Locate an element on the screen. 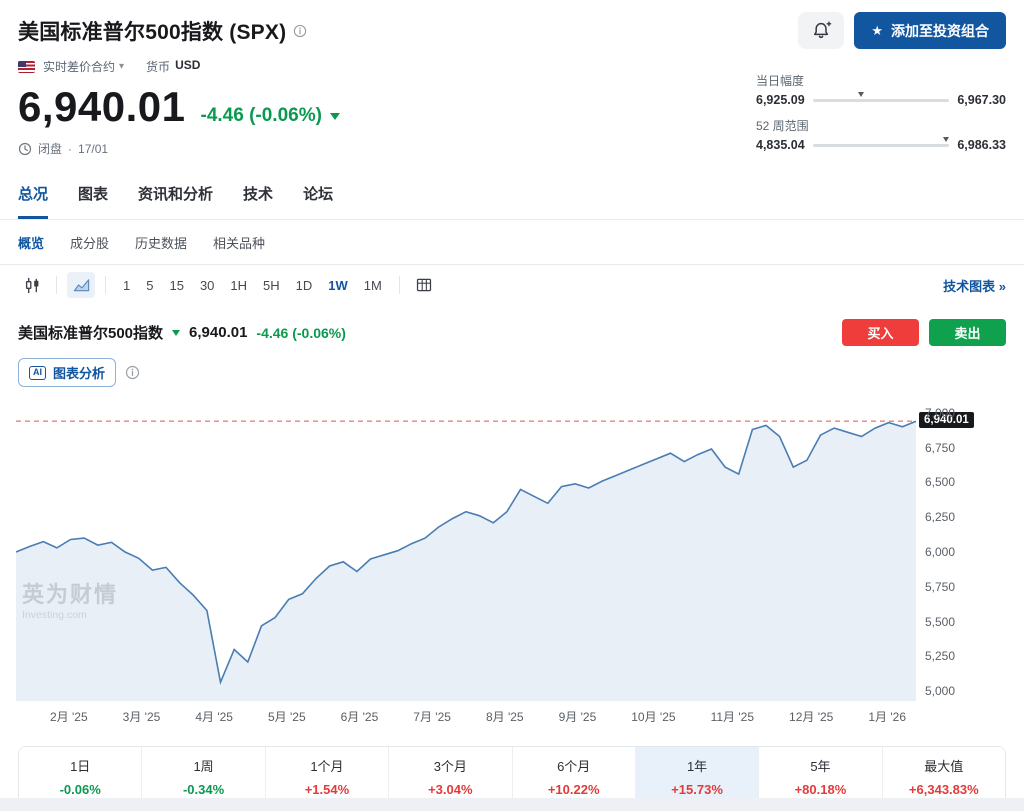 Image resolution: width=1024 pixels, height=811 pixels. close-date: 17/01 is located at coordinates (93, 148).